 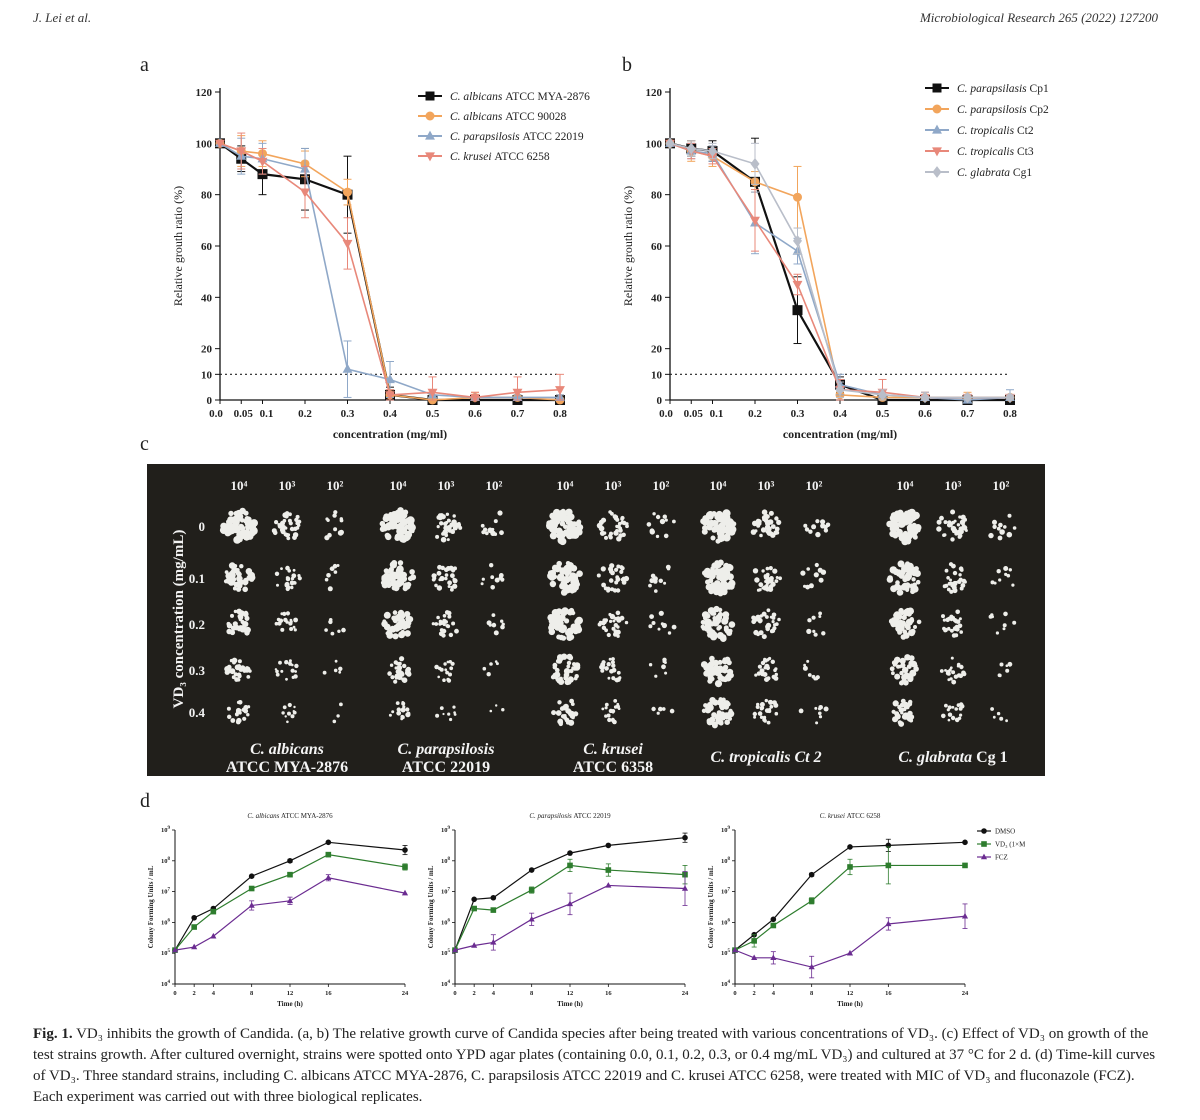 What do you see at coordinates (430, 157) in the screenshot?
I see `legend-marker` at bounding box center [430, 157].